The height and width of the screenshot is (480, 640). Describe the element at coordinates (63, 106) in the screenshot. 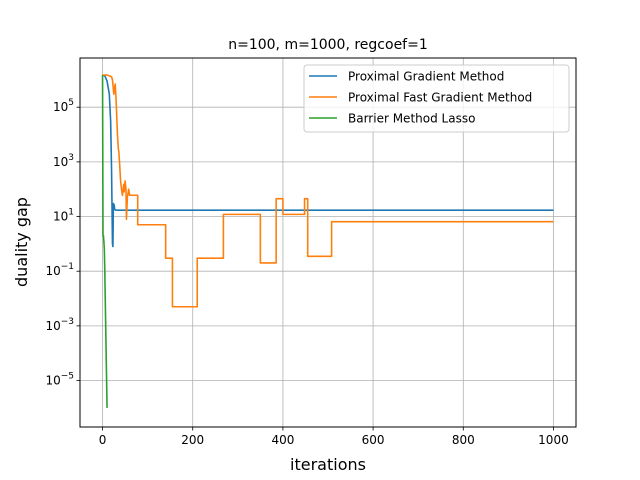

I see `y-tick-label: 10⁵` at that location.